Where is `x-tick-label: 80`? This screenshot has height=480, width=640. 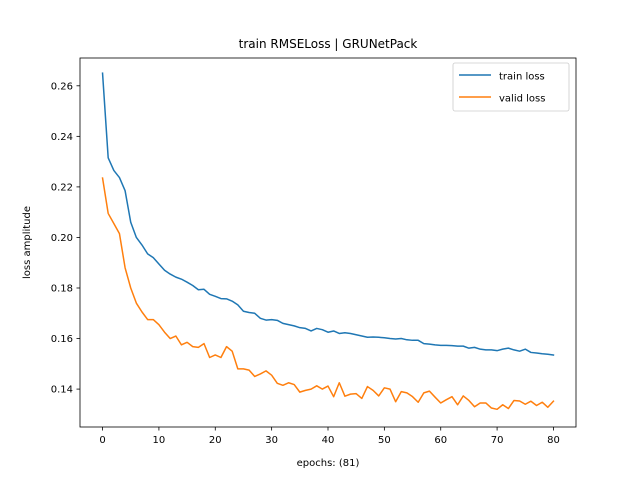
x-tick-label: 80 is located at coordinates (553, 440).